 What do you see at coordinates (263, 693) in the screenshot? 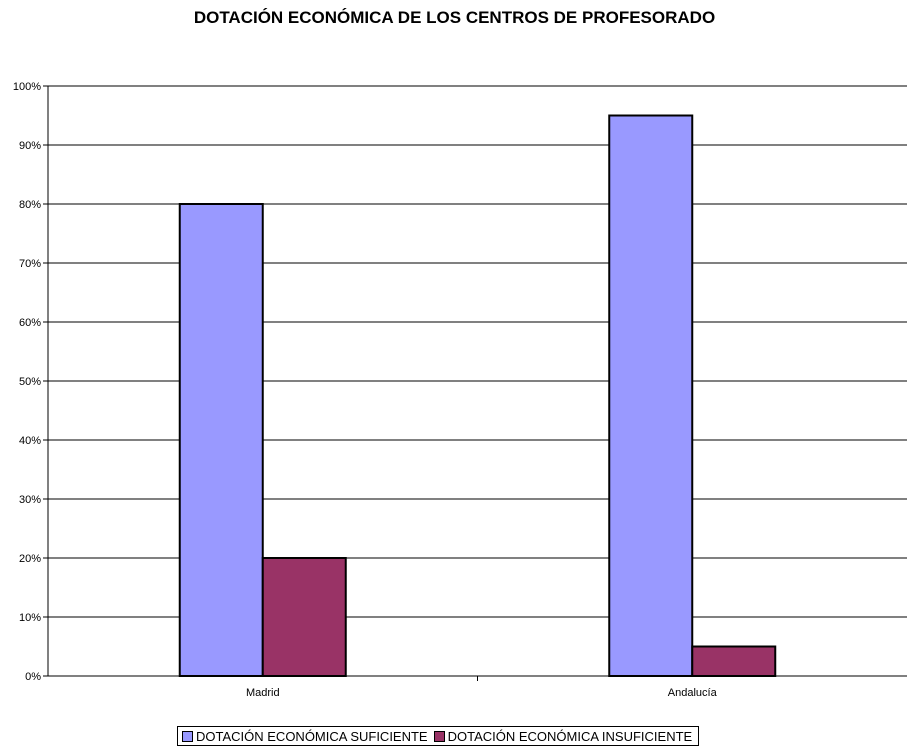
I see `x-tick-label: Madrid` at bounding box center [263, 693].